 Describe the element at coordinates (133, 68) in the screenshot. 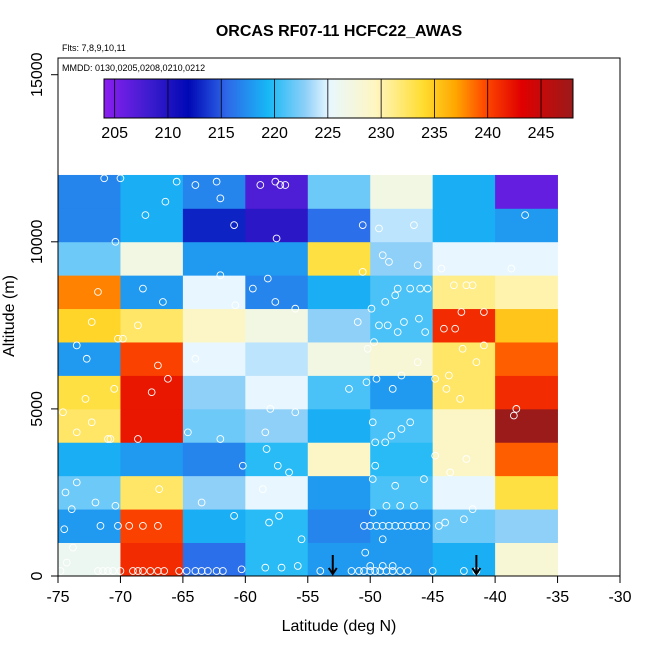

I see `dates-note: MMDD: 0130,0205,0208,0210,0212` at that location.